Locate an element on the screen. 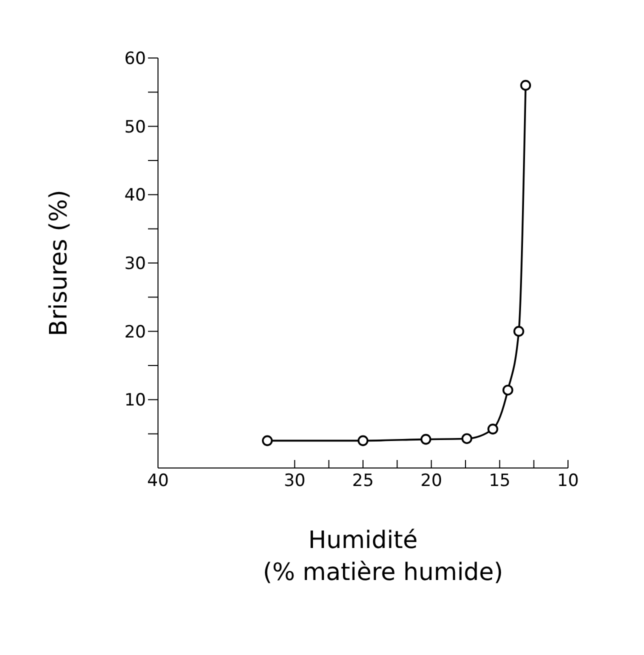 The height and width of the screenshot is (655, 644). x-tick-label: 25 is located at coordinates (363, 481).